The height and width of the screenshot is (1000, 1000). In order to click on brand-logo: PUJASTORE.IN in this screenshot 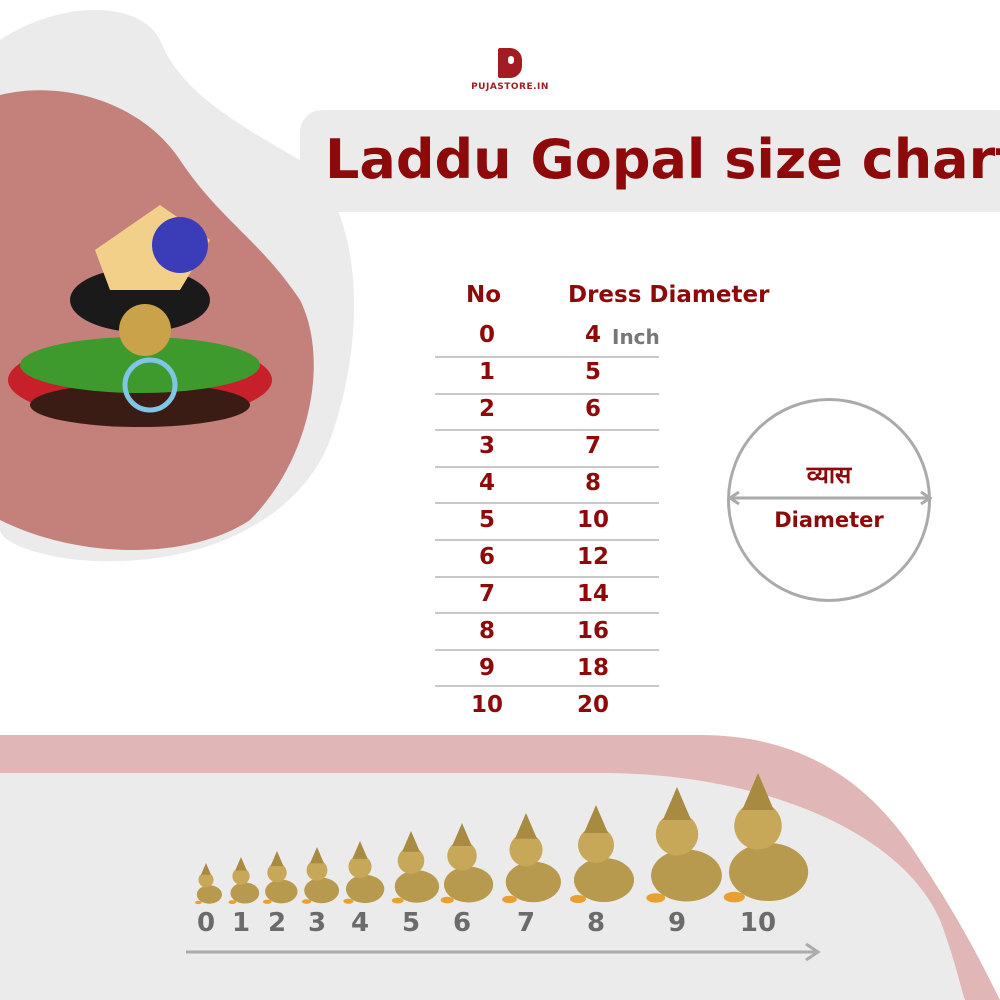, I will do `click(510, 70)`.